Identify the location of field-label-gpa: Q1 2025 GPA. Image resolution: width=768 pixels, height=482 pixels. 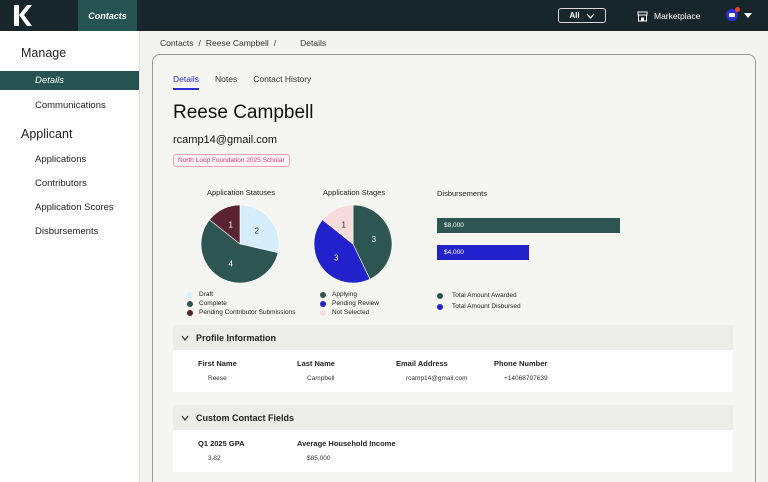
(221, 443).